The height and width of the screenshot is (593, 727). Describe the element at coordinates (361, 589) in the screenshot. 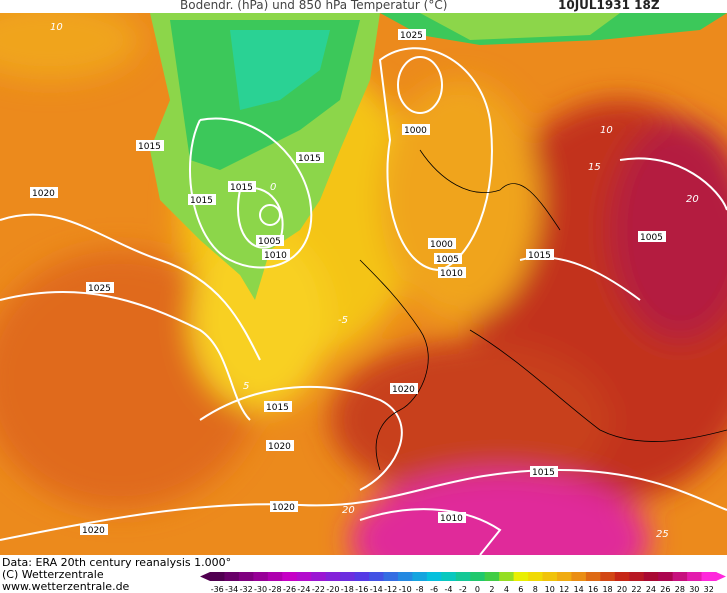

I see `legend-tick-label: -16` at that location.